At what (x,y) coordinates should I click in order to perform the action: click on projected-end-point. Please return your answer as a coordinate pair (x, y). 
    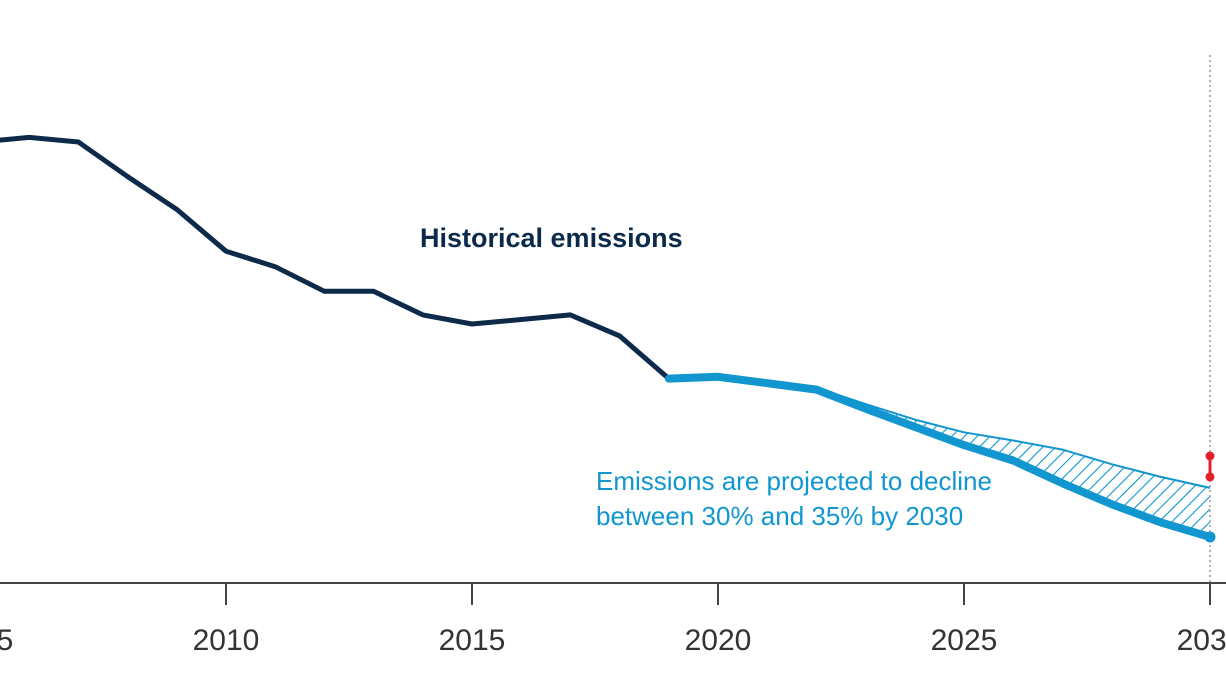
    Looking at the image, I should click on (1210, 537).